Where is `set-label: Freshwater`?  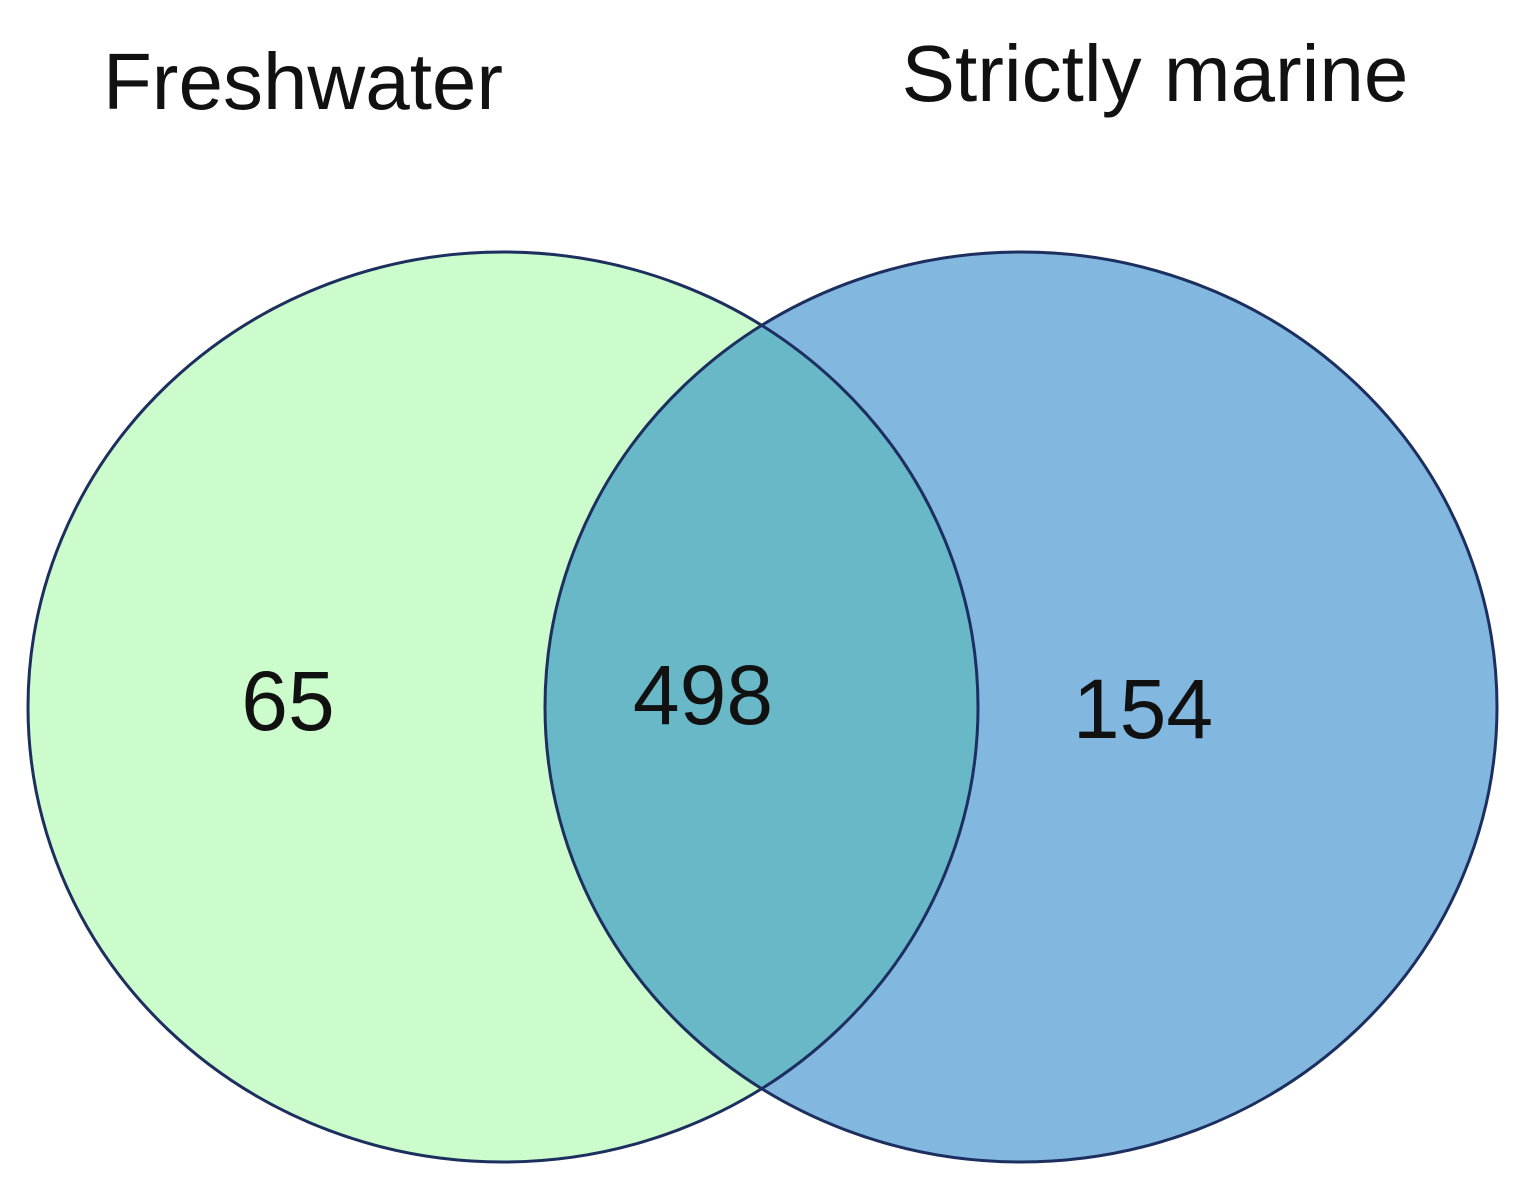 set-label: Freshwater is located at coordinates (303, 81).